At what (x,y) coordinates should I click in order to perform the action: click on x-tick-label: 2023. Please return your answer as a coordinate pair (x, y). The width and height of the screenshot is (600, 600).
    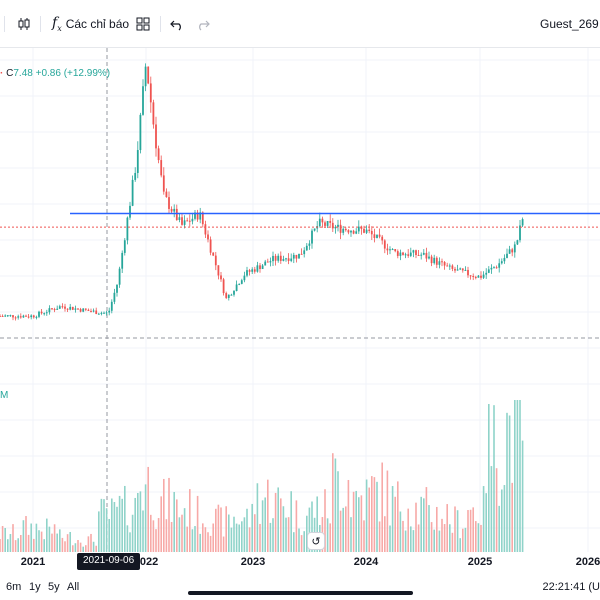
    Looking at the image, I should click on (253, 562).